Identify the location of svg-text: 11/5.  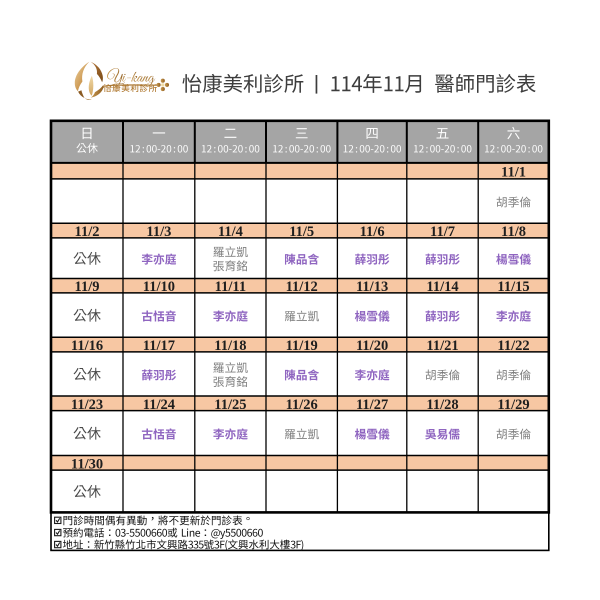
(301, 232).